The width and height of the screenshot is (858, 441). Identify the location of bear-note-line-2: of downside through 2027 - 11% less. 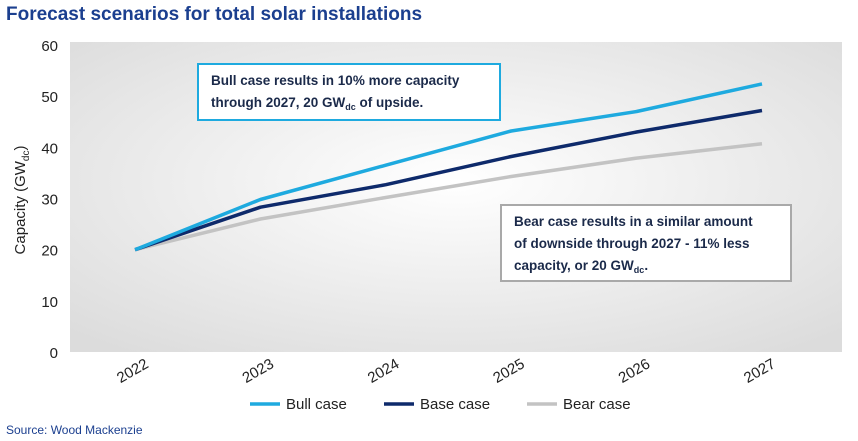
(632, 243).